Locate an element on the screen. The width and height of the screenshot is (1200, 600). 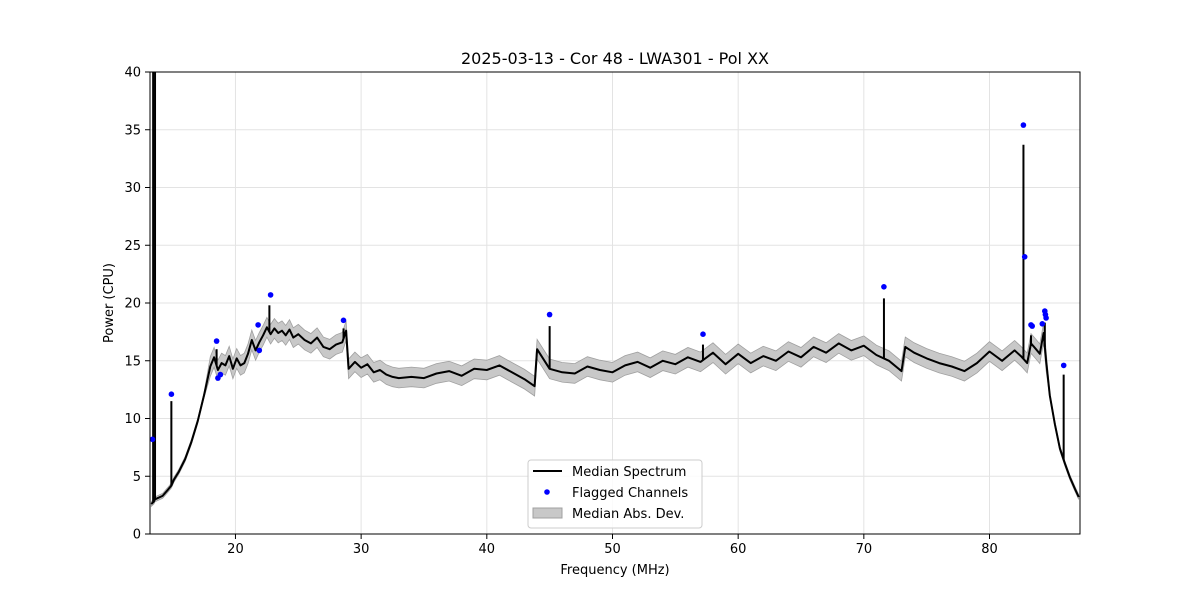
x-tick-label: 30 is located at coordinates (361, 549).